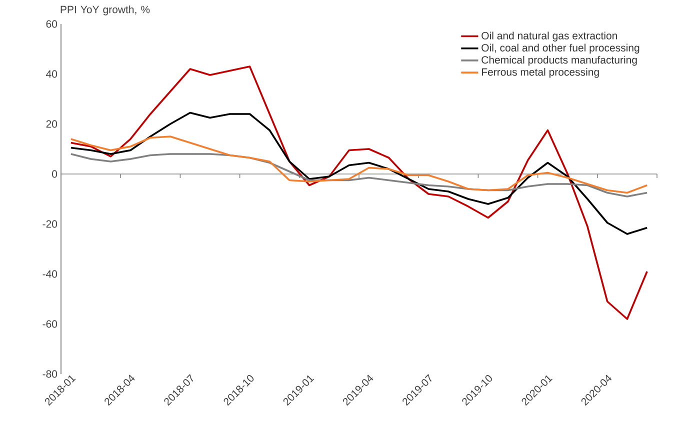 The height and width of the screenshot is (439, 680). What do you see at coordinates (105, 11) in the screenshot?
I see `y-axis-title: PPI YoY growth, %` at bounding box center [105, 11].